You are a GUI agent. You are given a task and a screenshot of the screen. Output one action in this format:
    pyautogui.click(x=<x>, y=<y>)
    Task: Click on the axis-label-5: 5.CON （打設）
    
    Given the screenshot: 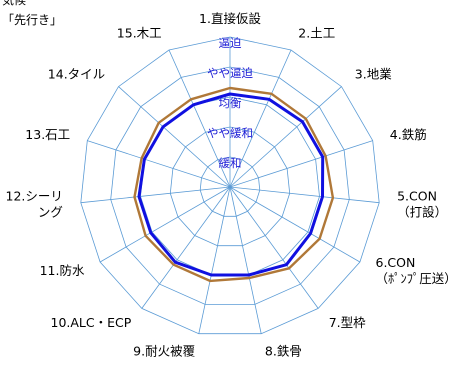 What is the action you would take?
    pyautogui.click(x=422, y=204)
    